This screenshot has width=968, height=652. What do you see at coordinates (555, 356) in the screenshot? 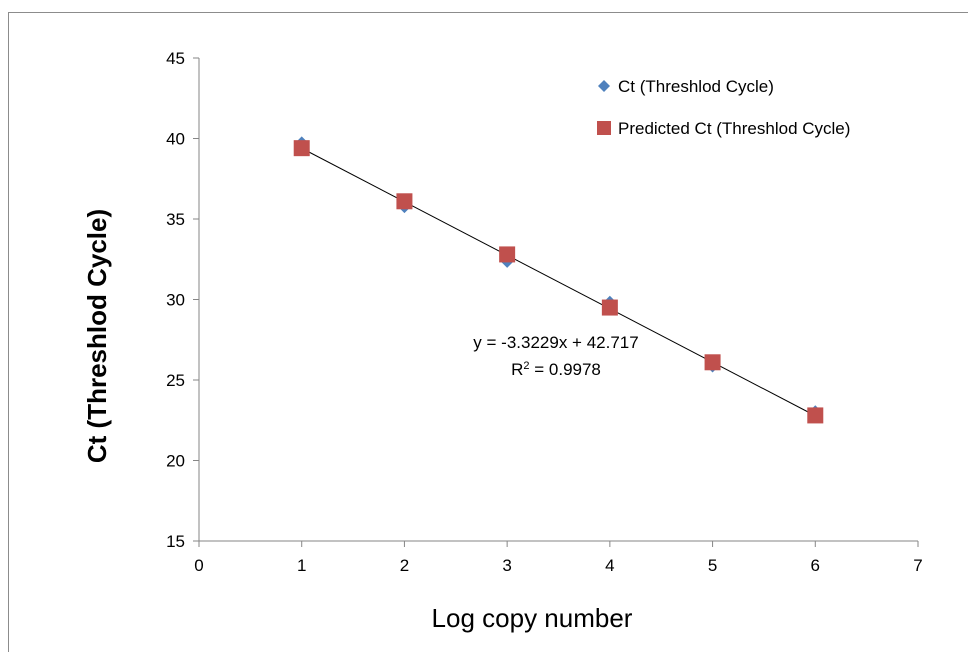
I see `trendline-annotation: y = -3.3229x + 42.717 R2 = 0.9978` at bounding box center [555, 356].